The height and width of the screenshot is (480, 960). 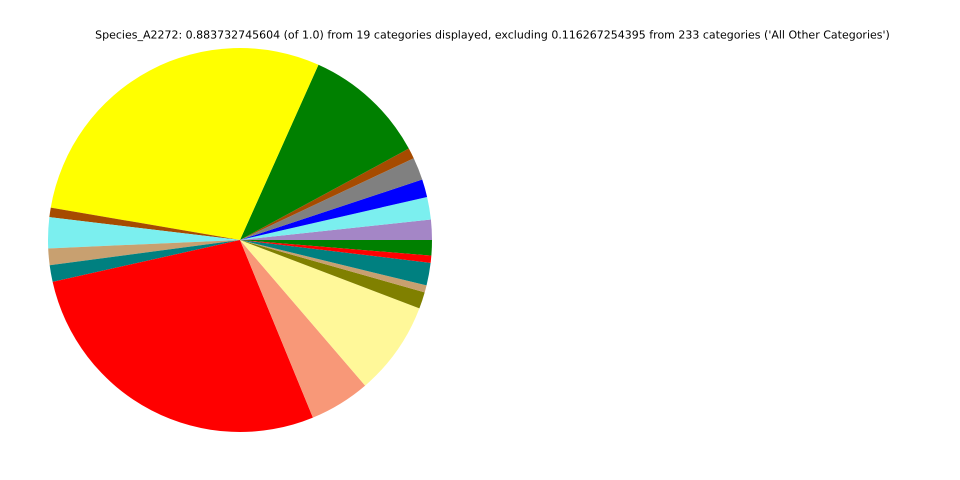 What do you see at coordinates (492, 35) in the screenshot?
I see `text: Species_A2272: 0.883732745604 (of 1.0) from 19 categories displayed, excluding 0.116267254395 from 233 categories ('All Other Categories')` at bounding box center [492, 35].